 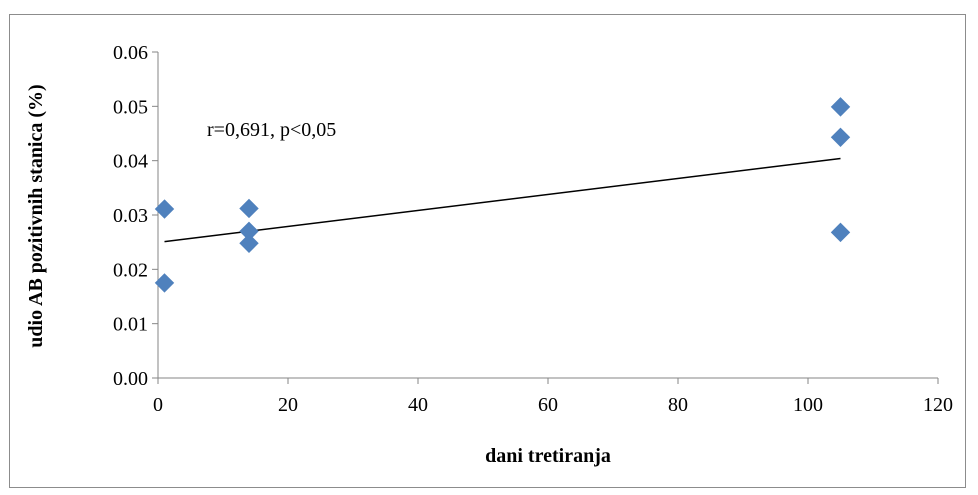 What do you see at coordinates (418, 405) in the screenshot?
I see `x-tick-label: 40` at bounding box center [418, 405].